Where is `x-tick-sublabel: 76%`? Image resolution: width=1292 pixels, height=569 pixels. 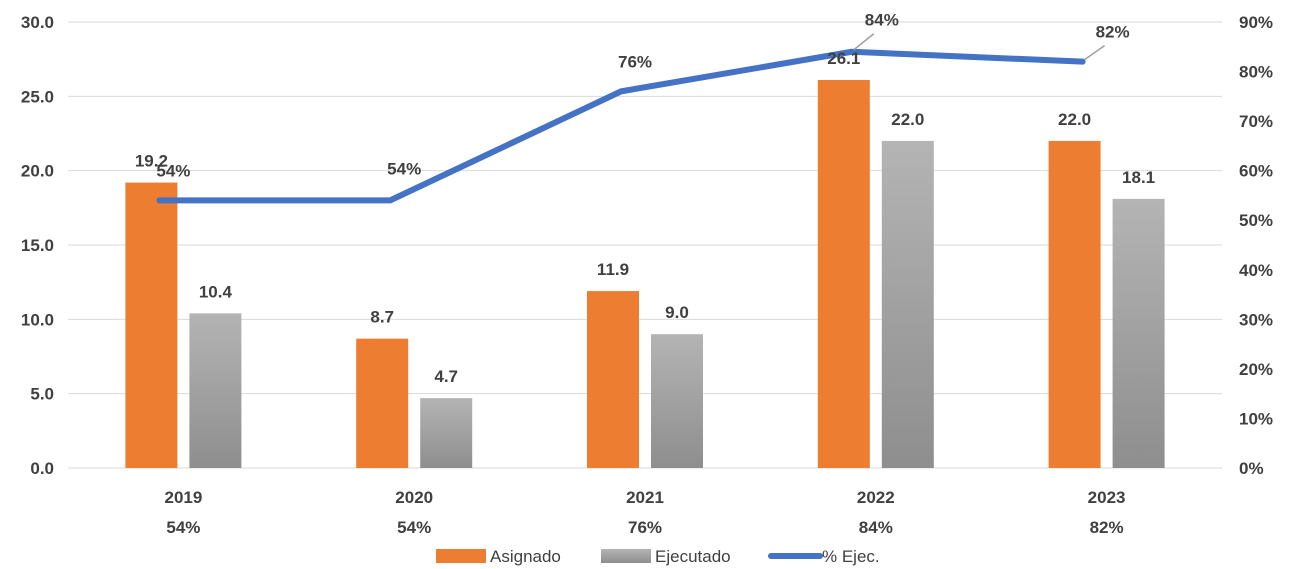 x-tick-sublabel: 76% is located at coordinates (645, 527).